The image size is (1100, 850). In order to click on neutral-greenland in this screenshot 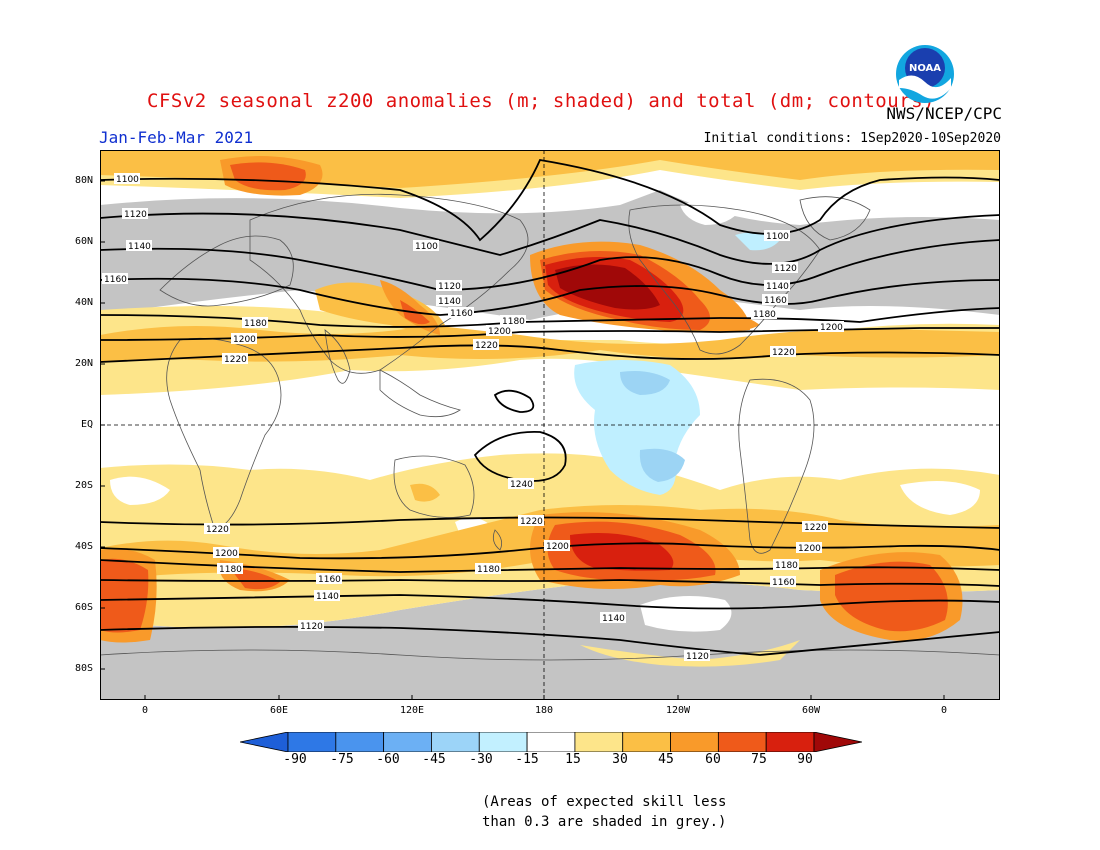, I will do `click(710, 213)`.